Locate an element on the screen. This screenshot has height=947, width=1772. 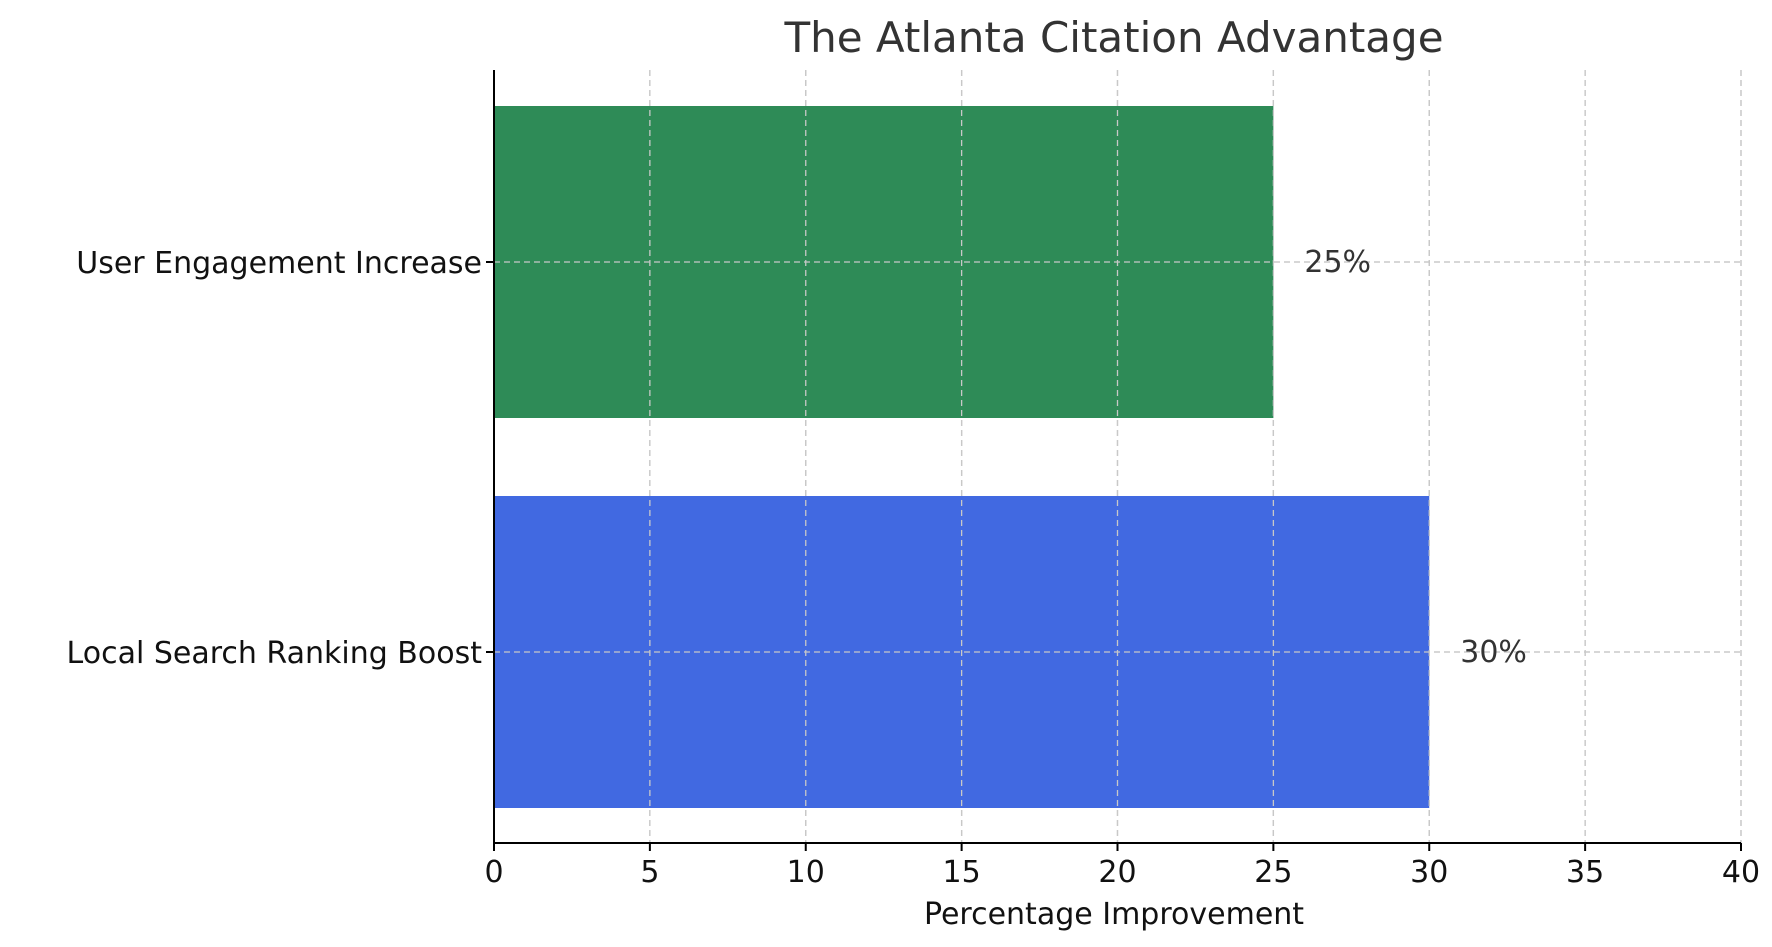
x-axis-label: Percentage Improvement is located at coordinates (1114, 914).